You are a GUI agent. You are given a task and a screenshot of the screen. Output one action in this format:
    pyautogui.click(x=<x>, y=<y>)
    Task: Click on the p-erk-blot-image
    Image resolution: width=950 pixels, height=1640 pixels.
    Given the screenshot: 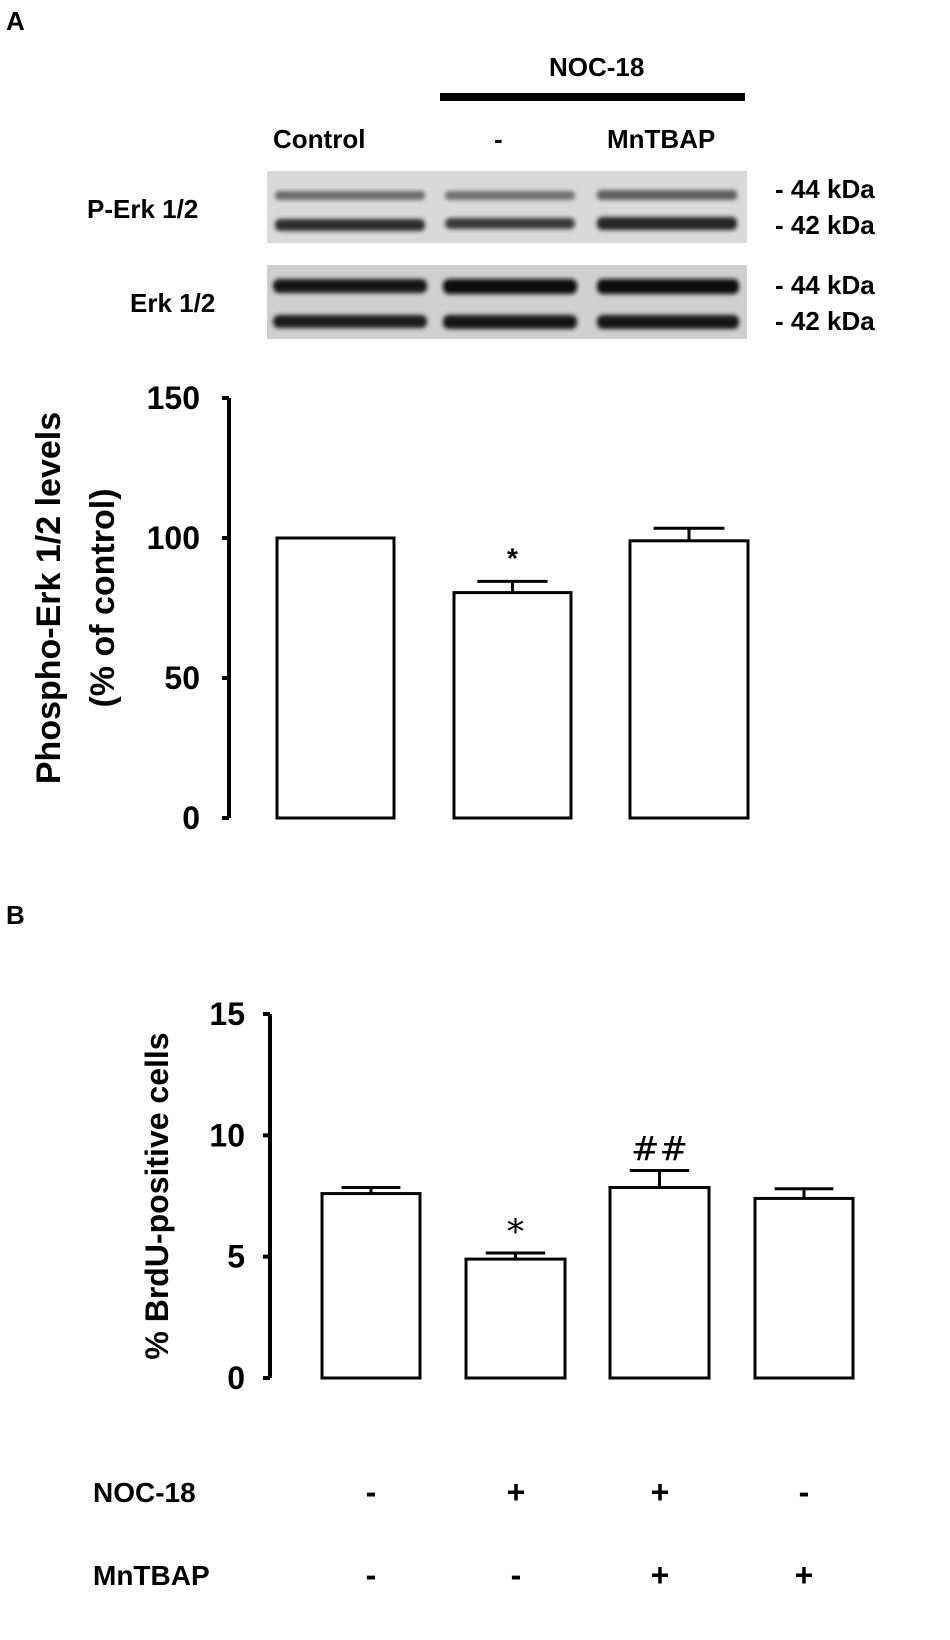 What is the action you would take?
    pyautogui.click(x=507, y=207)
    